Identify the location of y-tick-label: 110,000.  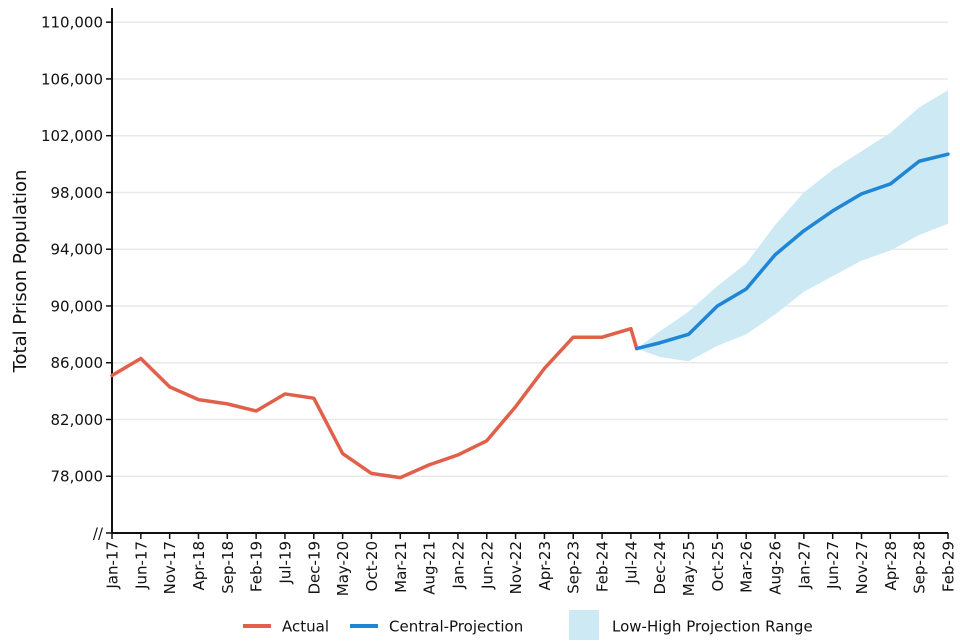
(72, 23).